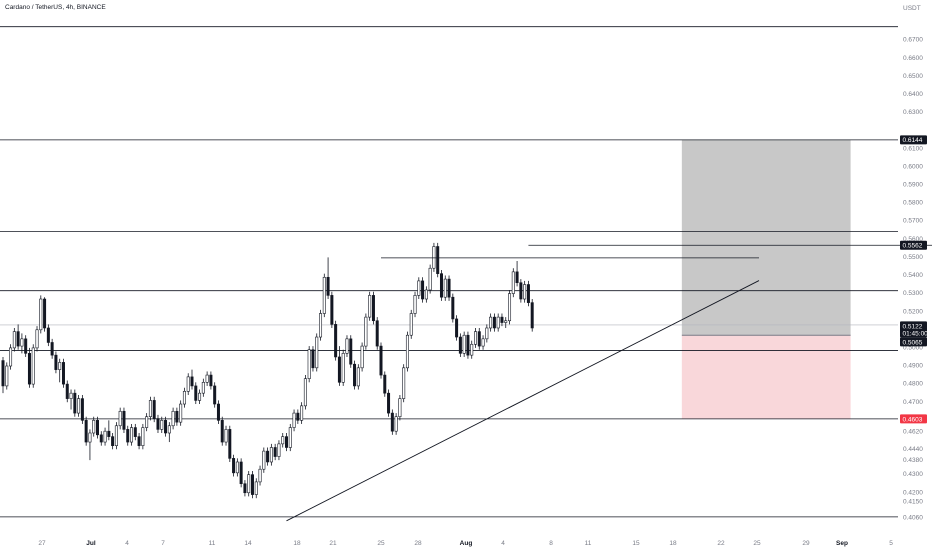 The image size is (932, 550). What do you see at coordinates (842, 543) in the screenshot?
I see `time-tick-label: Sep` at bounding box center [842, 543].